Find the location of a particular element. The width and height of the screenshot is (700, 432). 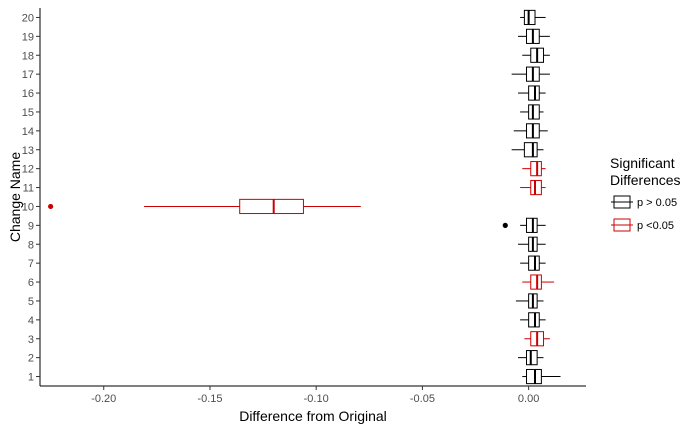

y-tick-label: 3 is located at coordinates (31, 340).